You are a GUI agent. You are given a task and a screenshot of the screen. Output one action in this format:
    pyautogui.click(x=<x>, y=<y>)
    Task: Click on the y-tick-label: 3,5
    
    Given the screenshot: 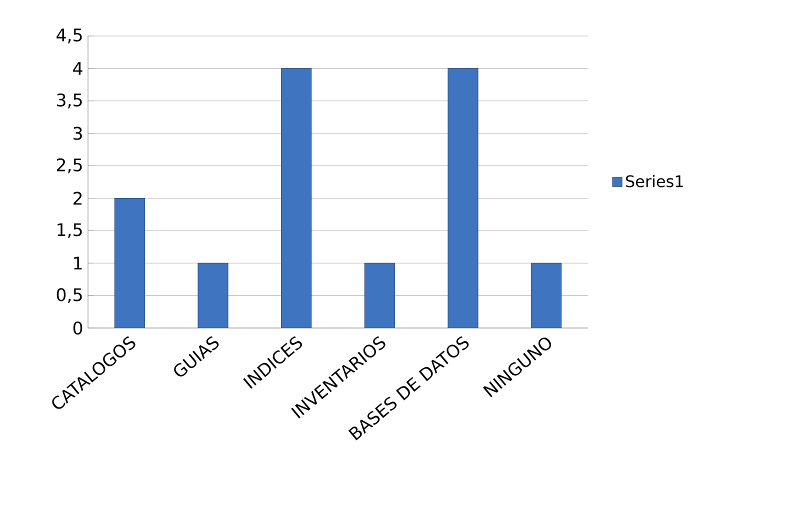 What is the action you would take?
    pyautogui.click(x=69, y=100)
    